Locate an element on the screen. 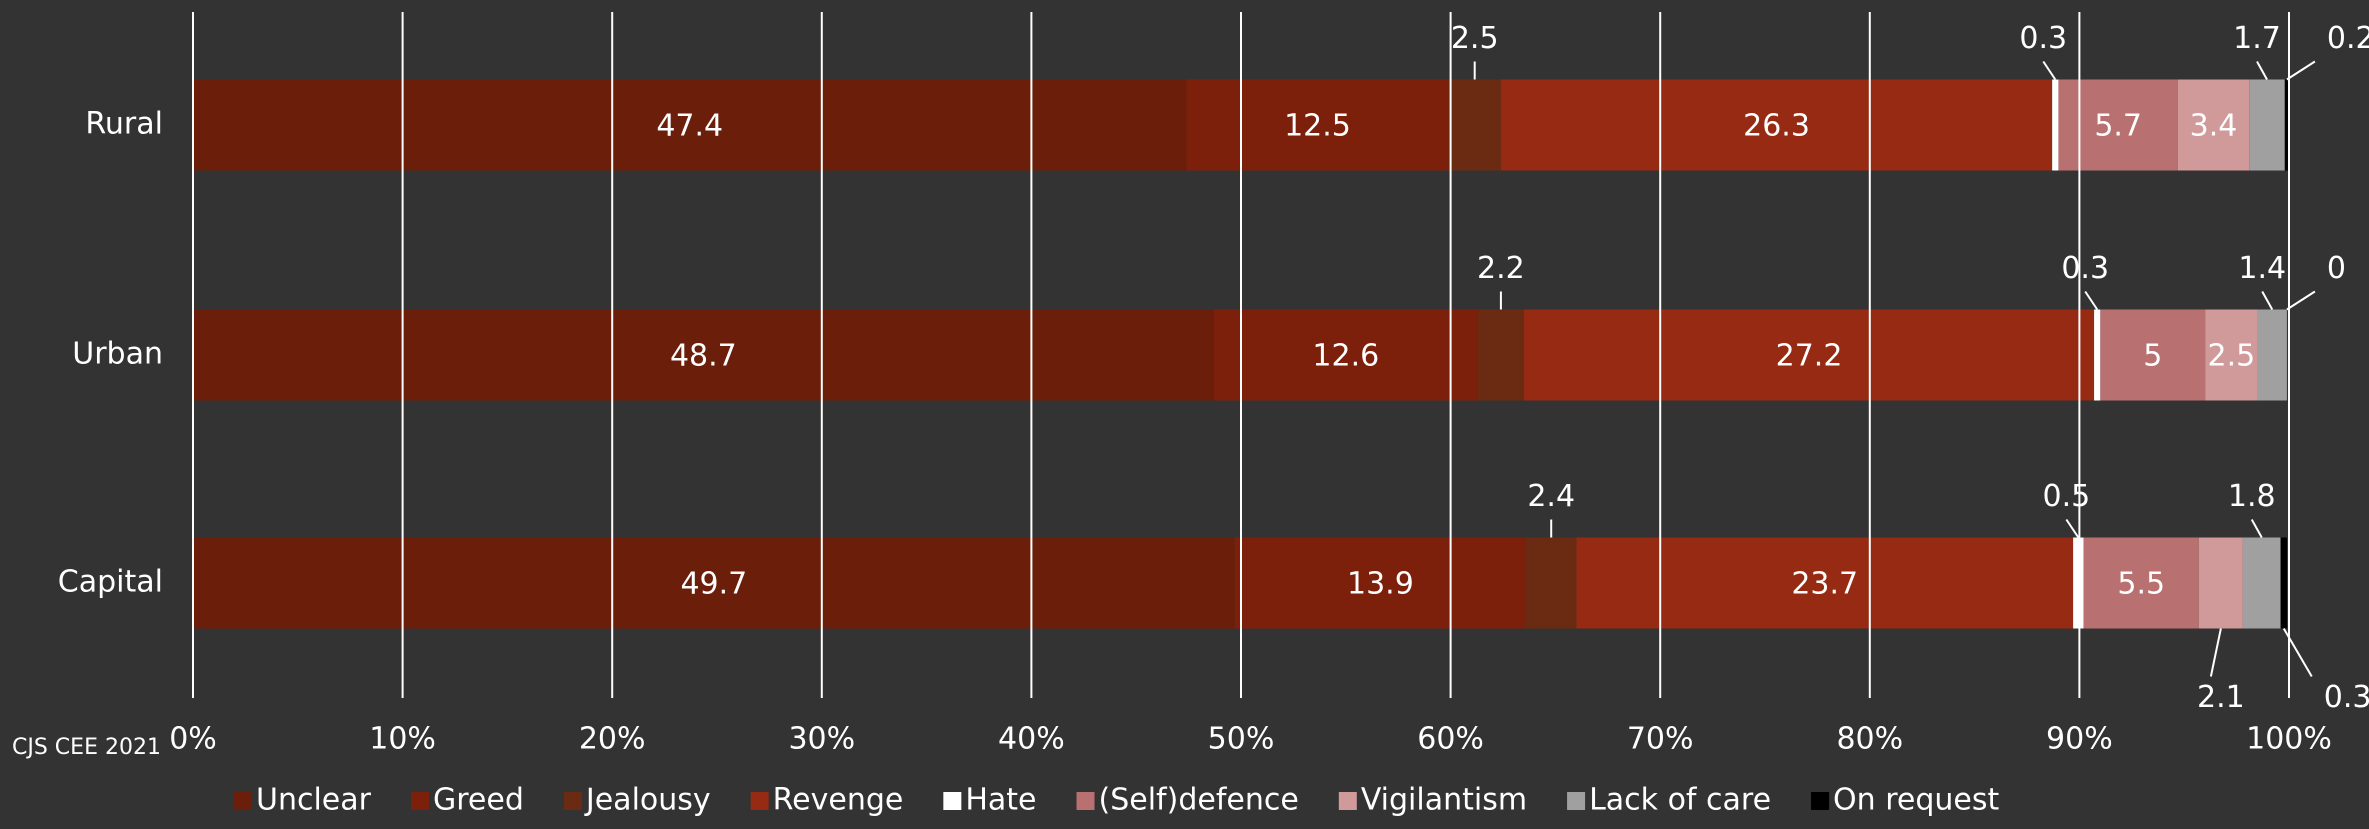 The image size is (2369, 829). data-label: 1.7 is located at coordinates (2257, 38).